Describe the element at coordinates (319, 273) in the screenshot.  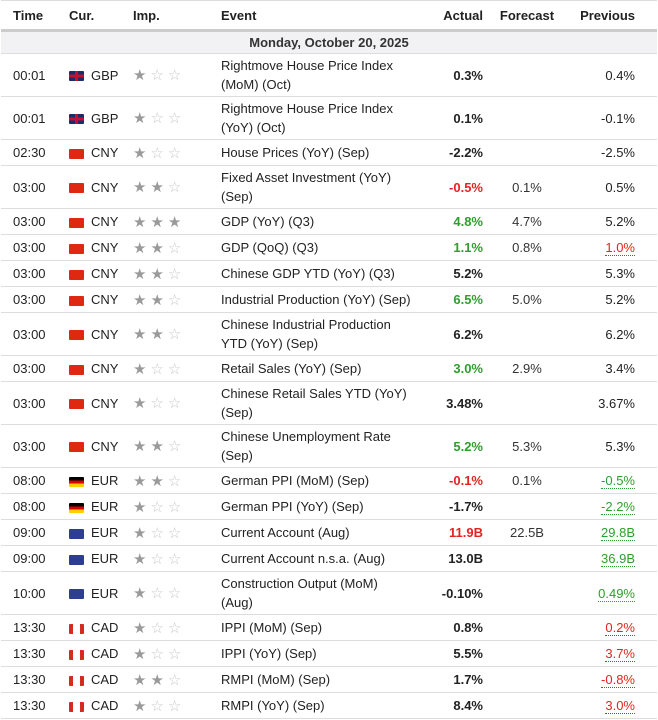
I see `event-name: Chinese GDP YTD (YoY) (Q3)` at that location.